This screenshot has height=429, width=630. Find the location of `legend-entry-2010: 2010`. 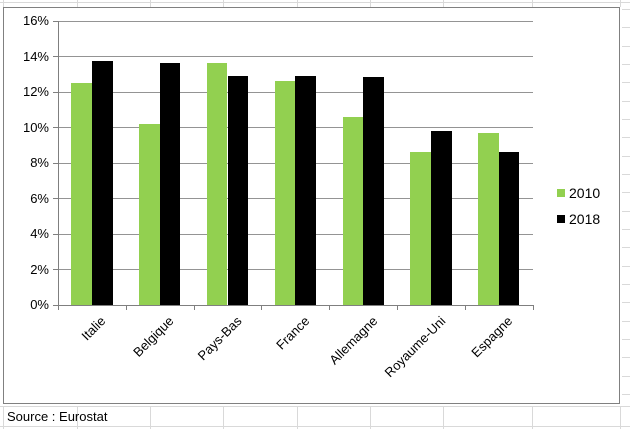

legend-entry-2010: 2010 is located at coordinates (578, 193).